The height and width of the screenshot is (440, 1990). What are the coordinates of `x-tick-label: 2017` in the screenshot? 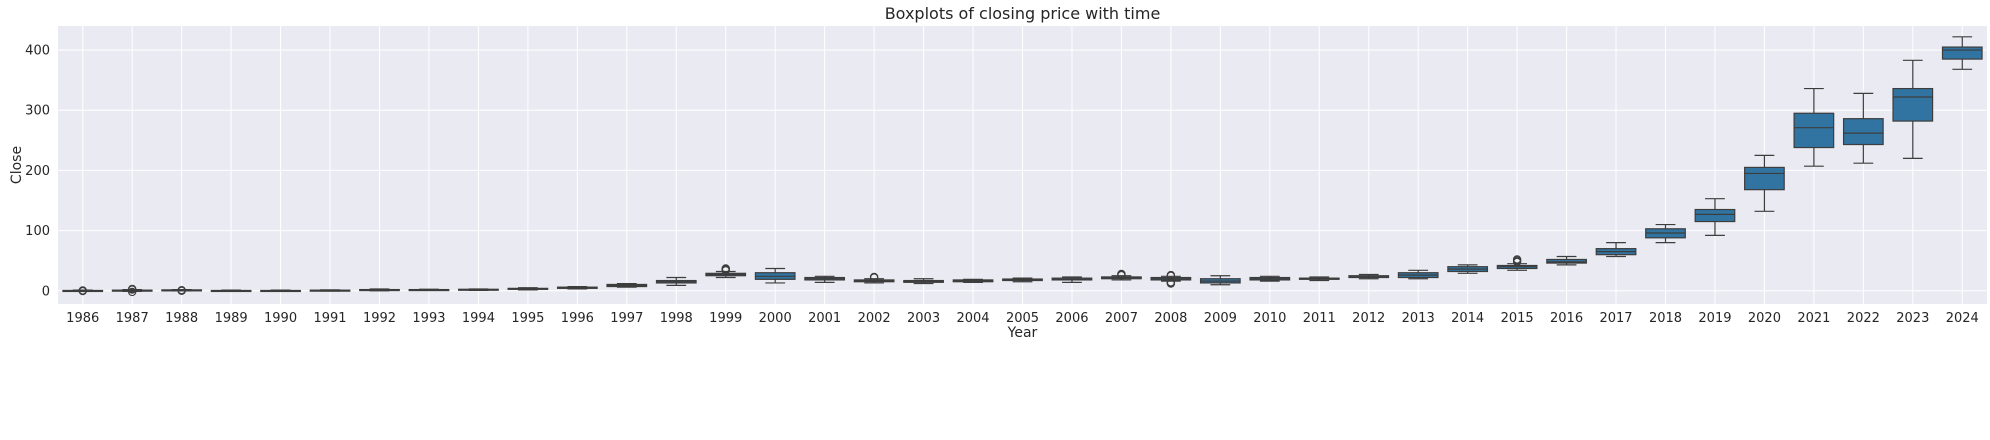 It's located at (1615, 318).